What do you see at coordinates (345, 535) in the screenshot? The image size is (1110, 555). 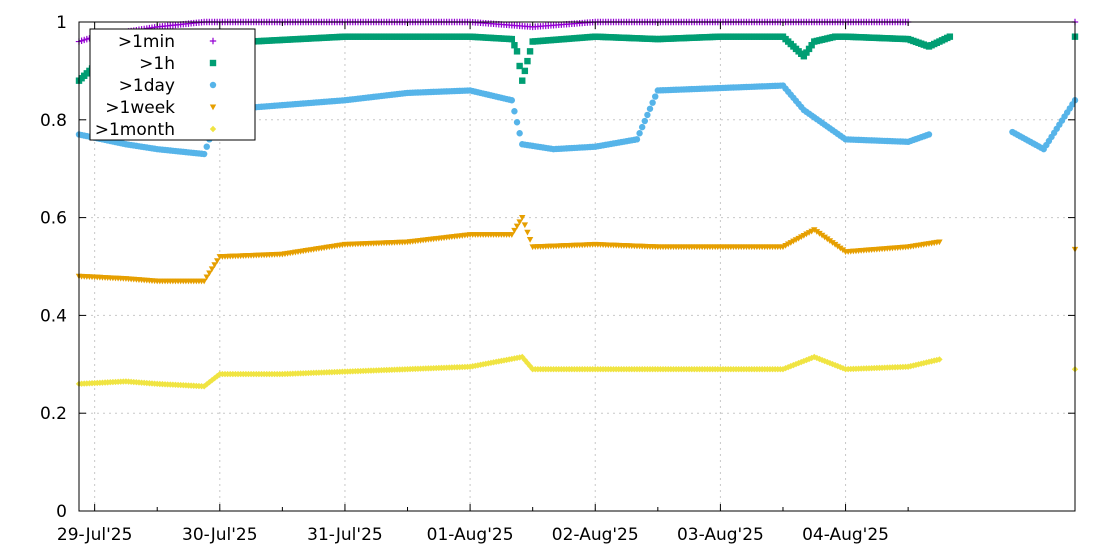 I see `x-tick-label: 31-Jul'25` at bounding box center [345, 535].